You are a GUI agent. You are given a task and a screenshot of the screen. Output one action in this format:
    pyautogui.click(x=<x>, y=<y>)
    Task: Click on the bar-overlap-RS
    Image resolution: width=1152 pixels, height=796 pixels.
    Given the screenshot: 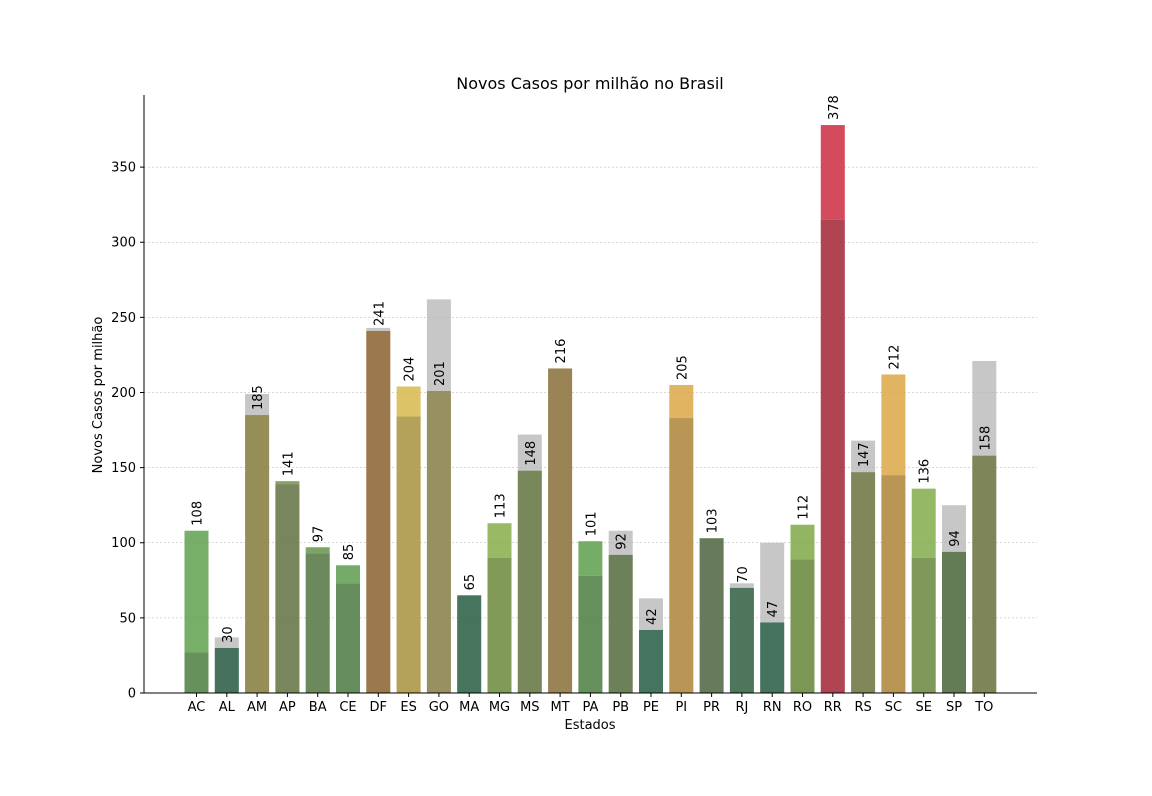 What is the action you would take?
    pyautogui.click(x=863, y=582)
    